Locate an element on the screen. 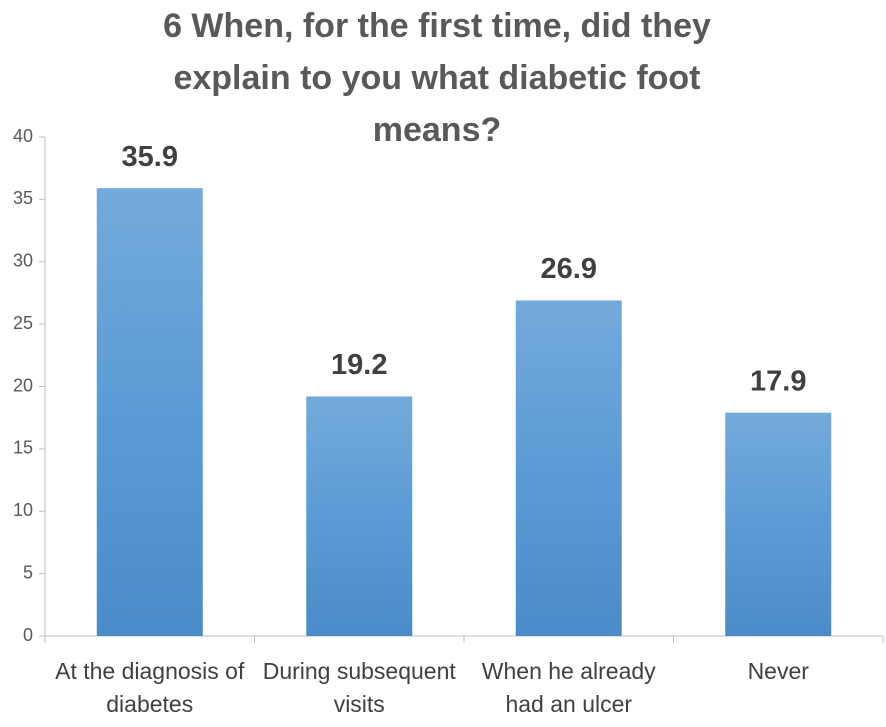 The height and width of the screenshot is (727, 886). value-label: 17.9 is located at coordinates (778, 381).